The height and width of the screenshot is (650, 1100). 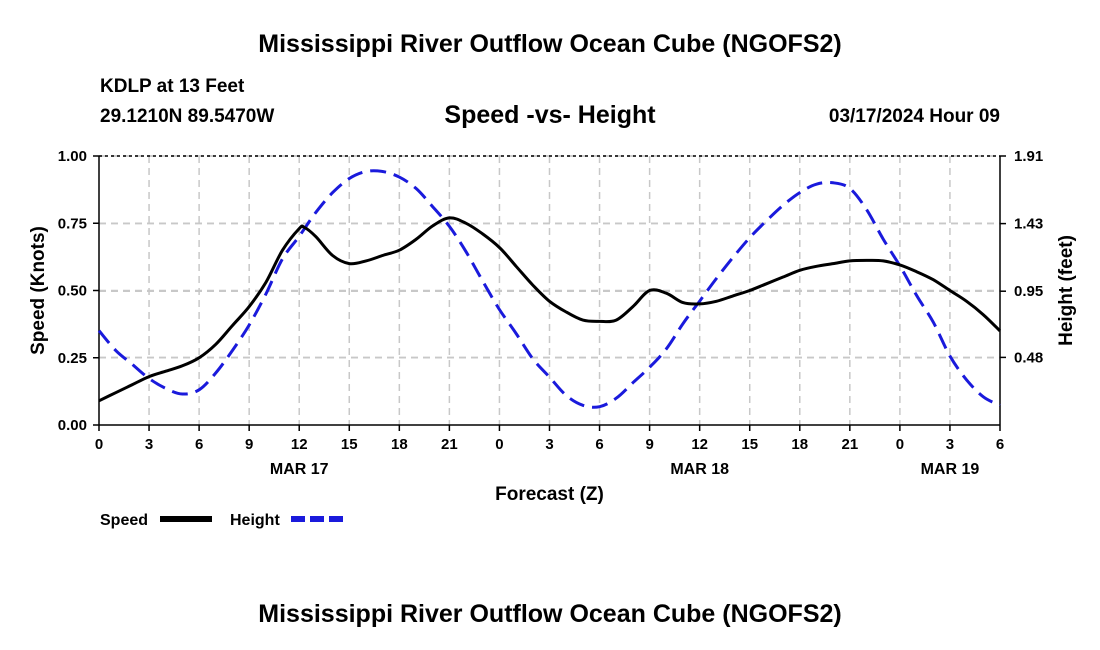 I want to click on legend-label-height: Height, so click(x=255, y=520).